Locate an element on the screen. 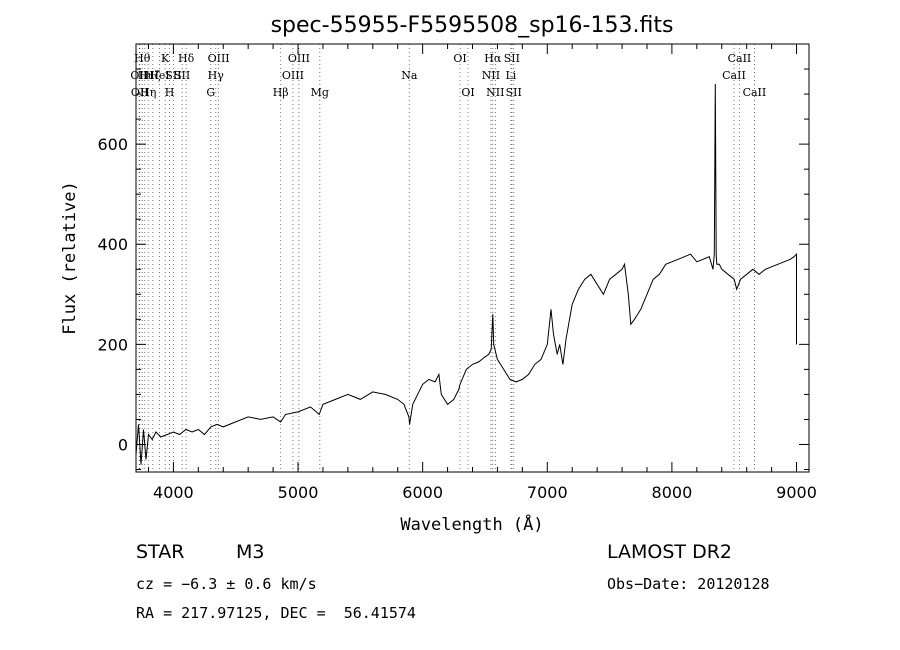 Image resolution: width=900 pixels, height=650 pixels. y-axis-label: Flux (relative) is located at coordinates (70, 258).